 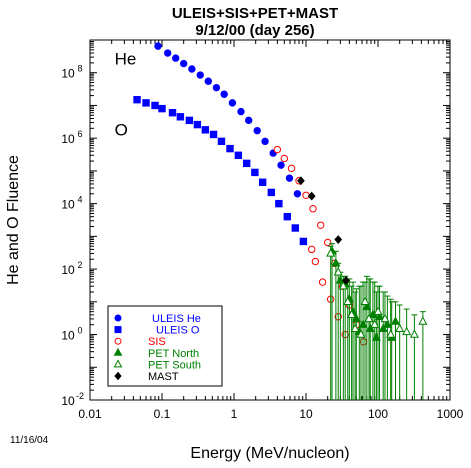 What do you see at coordinates (450, 414) in the screenshot?
I see `x-tick-label: 1000` at bounding box center [450, 414].